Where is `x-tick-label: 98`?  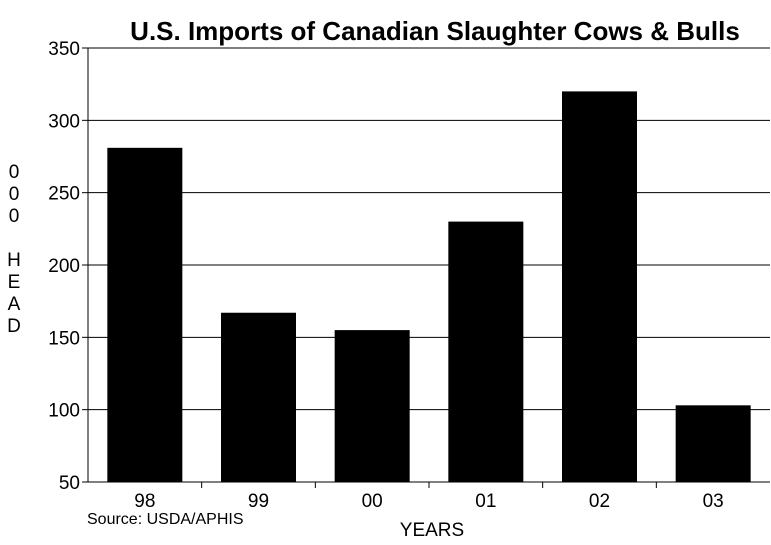 x-tick-label: 98 is located at coordinates (144, 501).